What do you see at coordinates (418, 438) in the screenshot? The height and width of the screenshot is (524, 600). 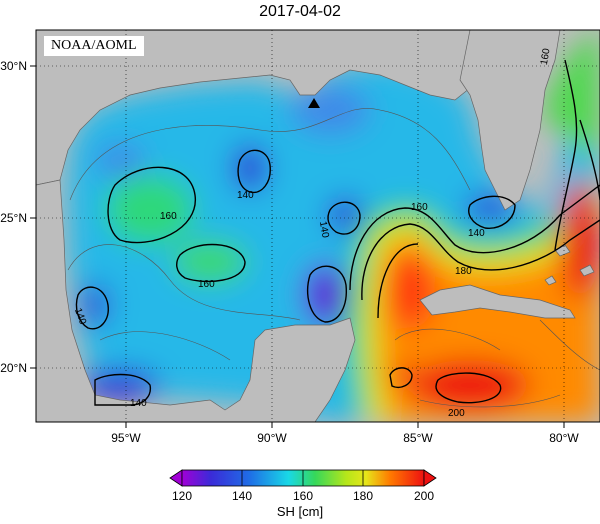 I see `x-tick-label: 85°W` at bounding box center [418, 438].